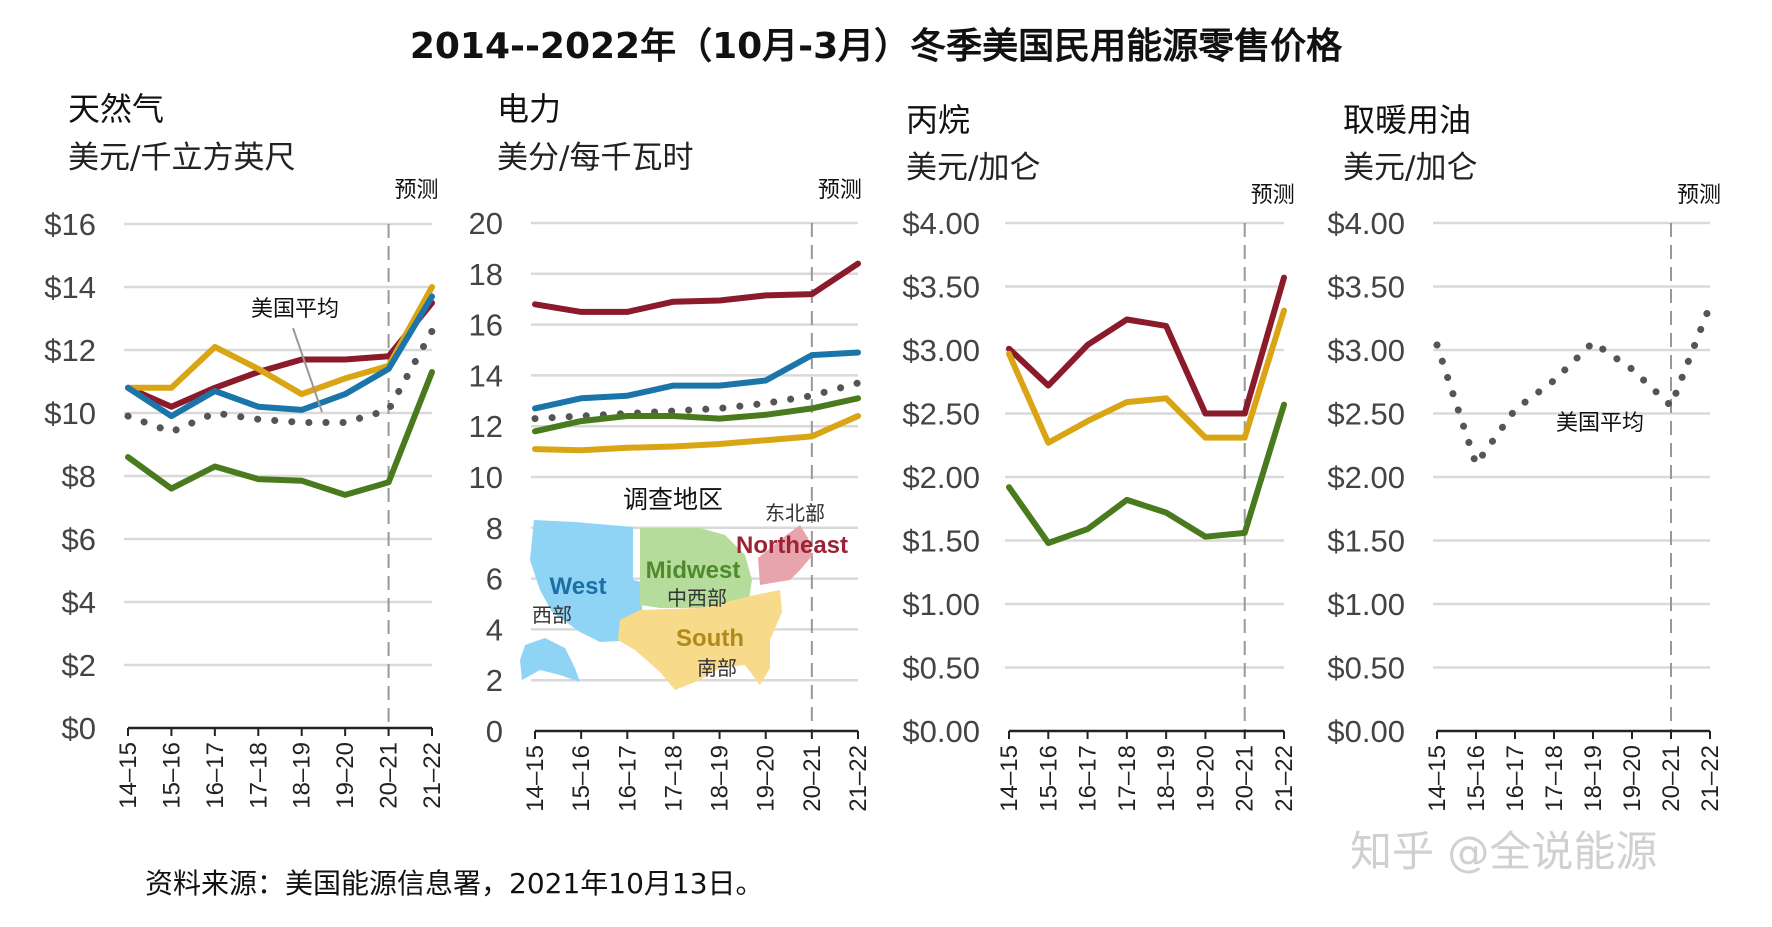 Image resolution: width=1772 pixels, height=927 pixels. What do you see at coordinates (70, 350) in the screenshot?
I see `y-tick-label: $12` at bounding box center [70, 350].